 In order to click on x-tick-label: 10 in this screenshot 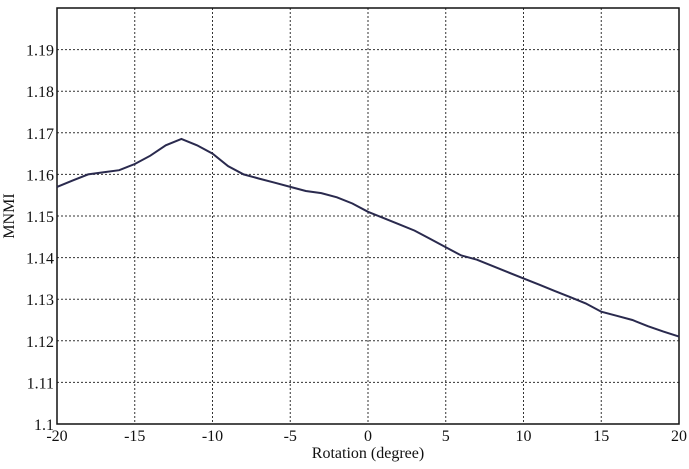, I will do `click(524, 436)`.